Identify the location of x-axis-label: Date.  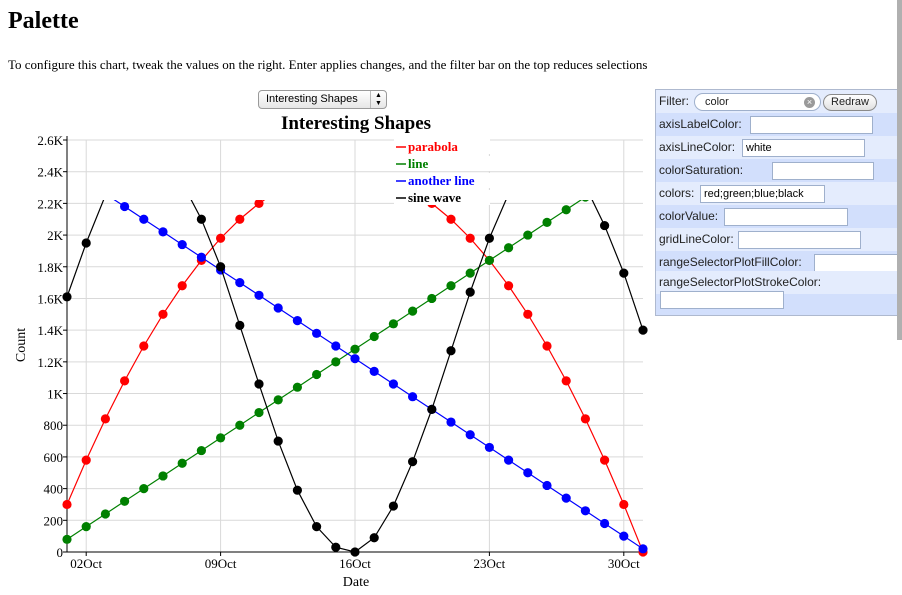
(356, 582).